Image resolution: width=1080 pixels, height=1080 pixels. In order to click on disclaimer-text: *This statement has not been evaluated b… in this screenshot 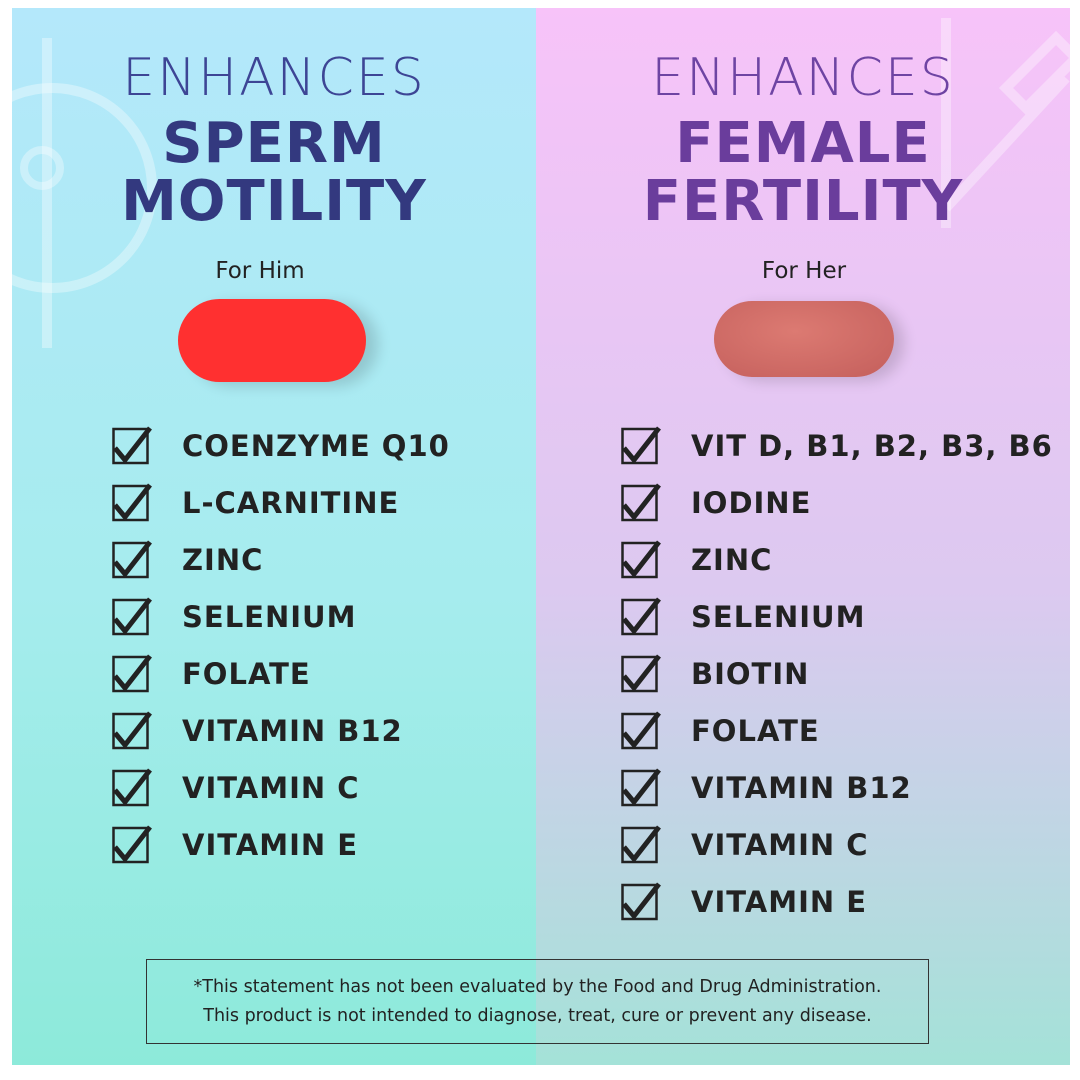, I will do `click(537, 987)`.